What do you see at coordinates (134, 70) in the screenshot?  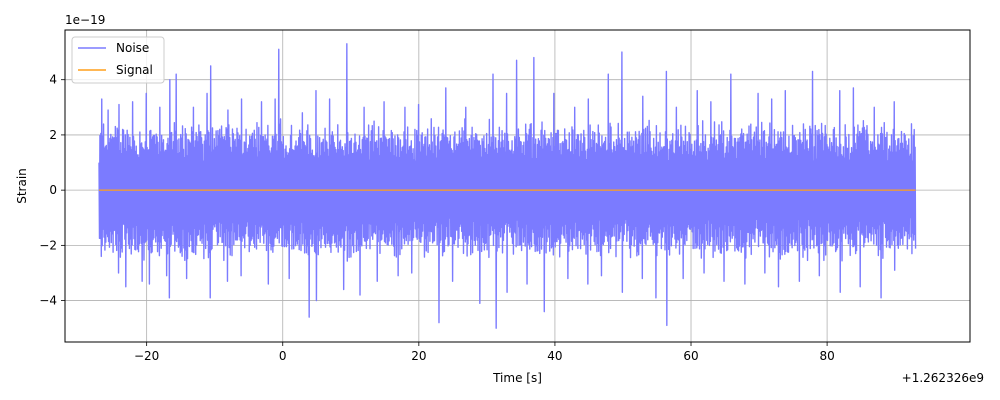 I see `legend-signal-label: Signal` at bounding box center [134, 70].